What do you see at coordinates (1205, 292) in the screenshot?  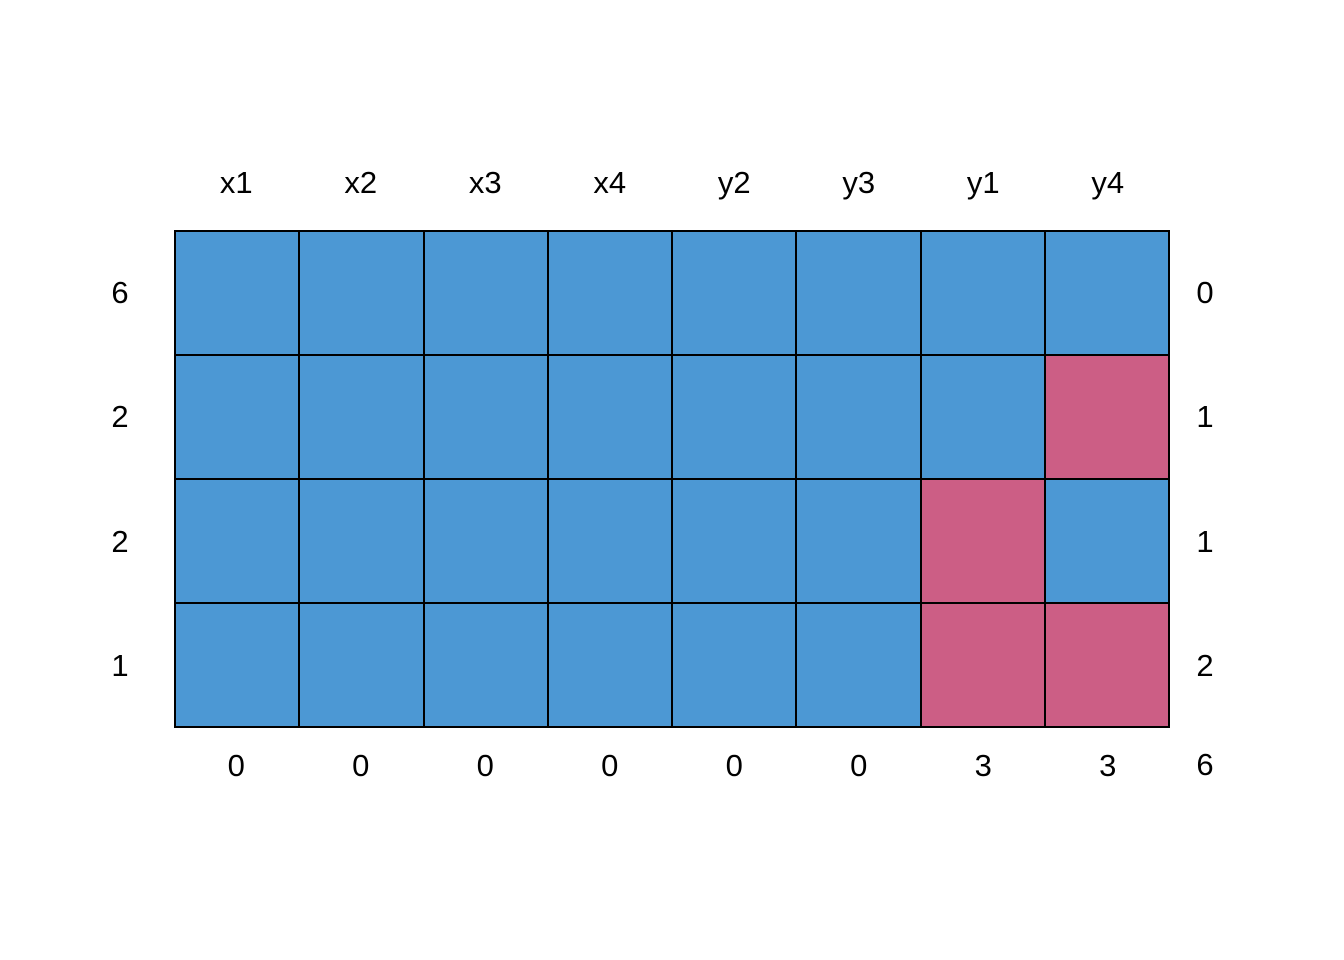 I see `pattern-missing-label-0: 0` at bounding box center [1205, 292].